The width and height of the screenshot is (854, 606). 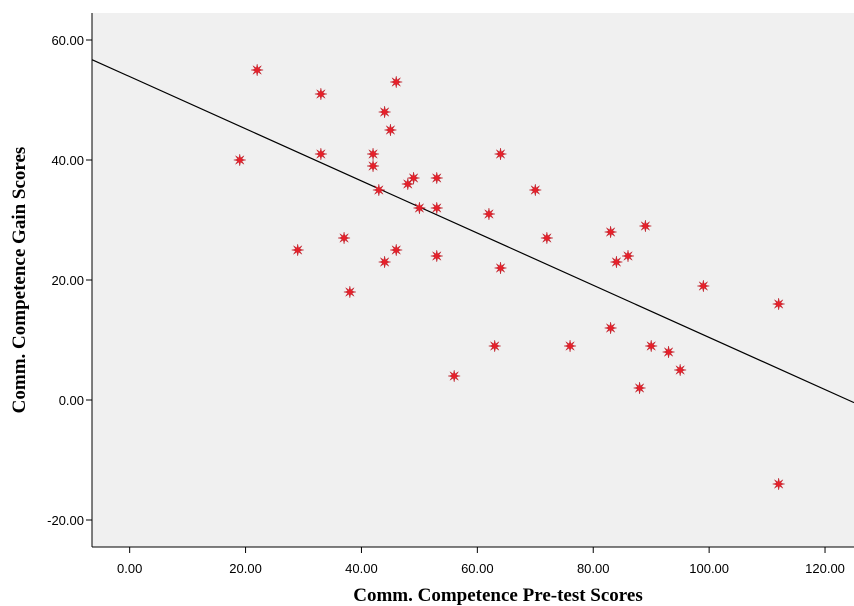 What do you see at coordinates (129, 568) in the screenshot?
I see `x-tick-label: 0.00` at bounding box center [129, 568].